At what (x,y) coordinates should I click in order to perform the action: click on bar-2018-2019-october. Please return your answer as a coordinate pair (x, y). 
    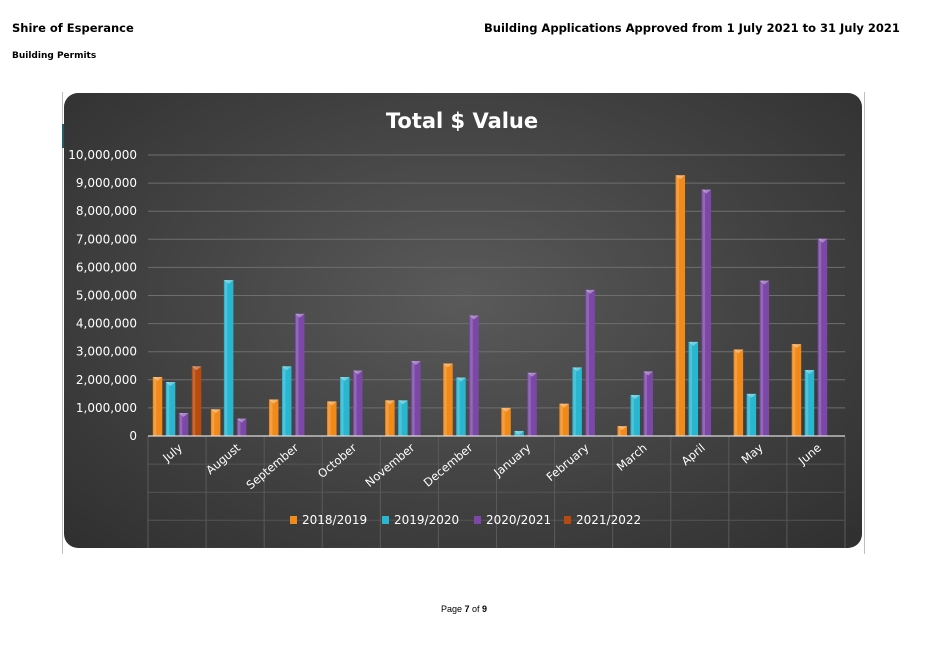
    Looking at the image, I should click on (332, 418).